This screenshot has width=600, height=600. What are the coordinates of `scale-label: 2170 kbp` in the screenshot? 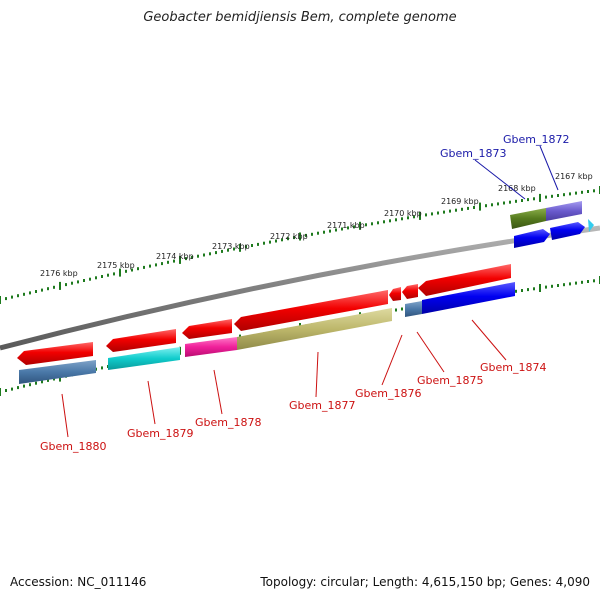 It's located at (403, 213).